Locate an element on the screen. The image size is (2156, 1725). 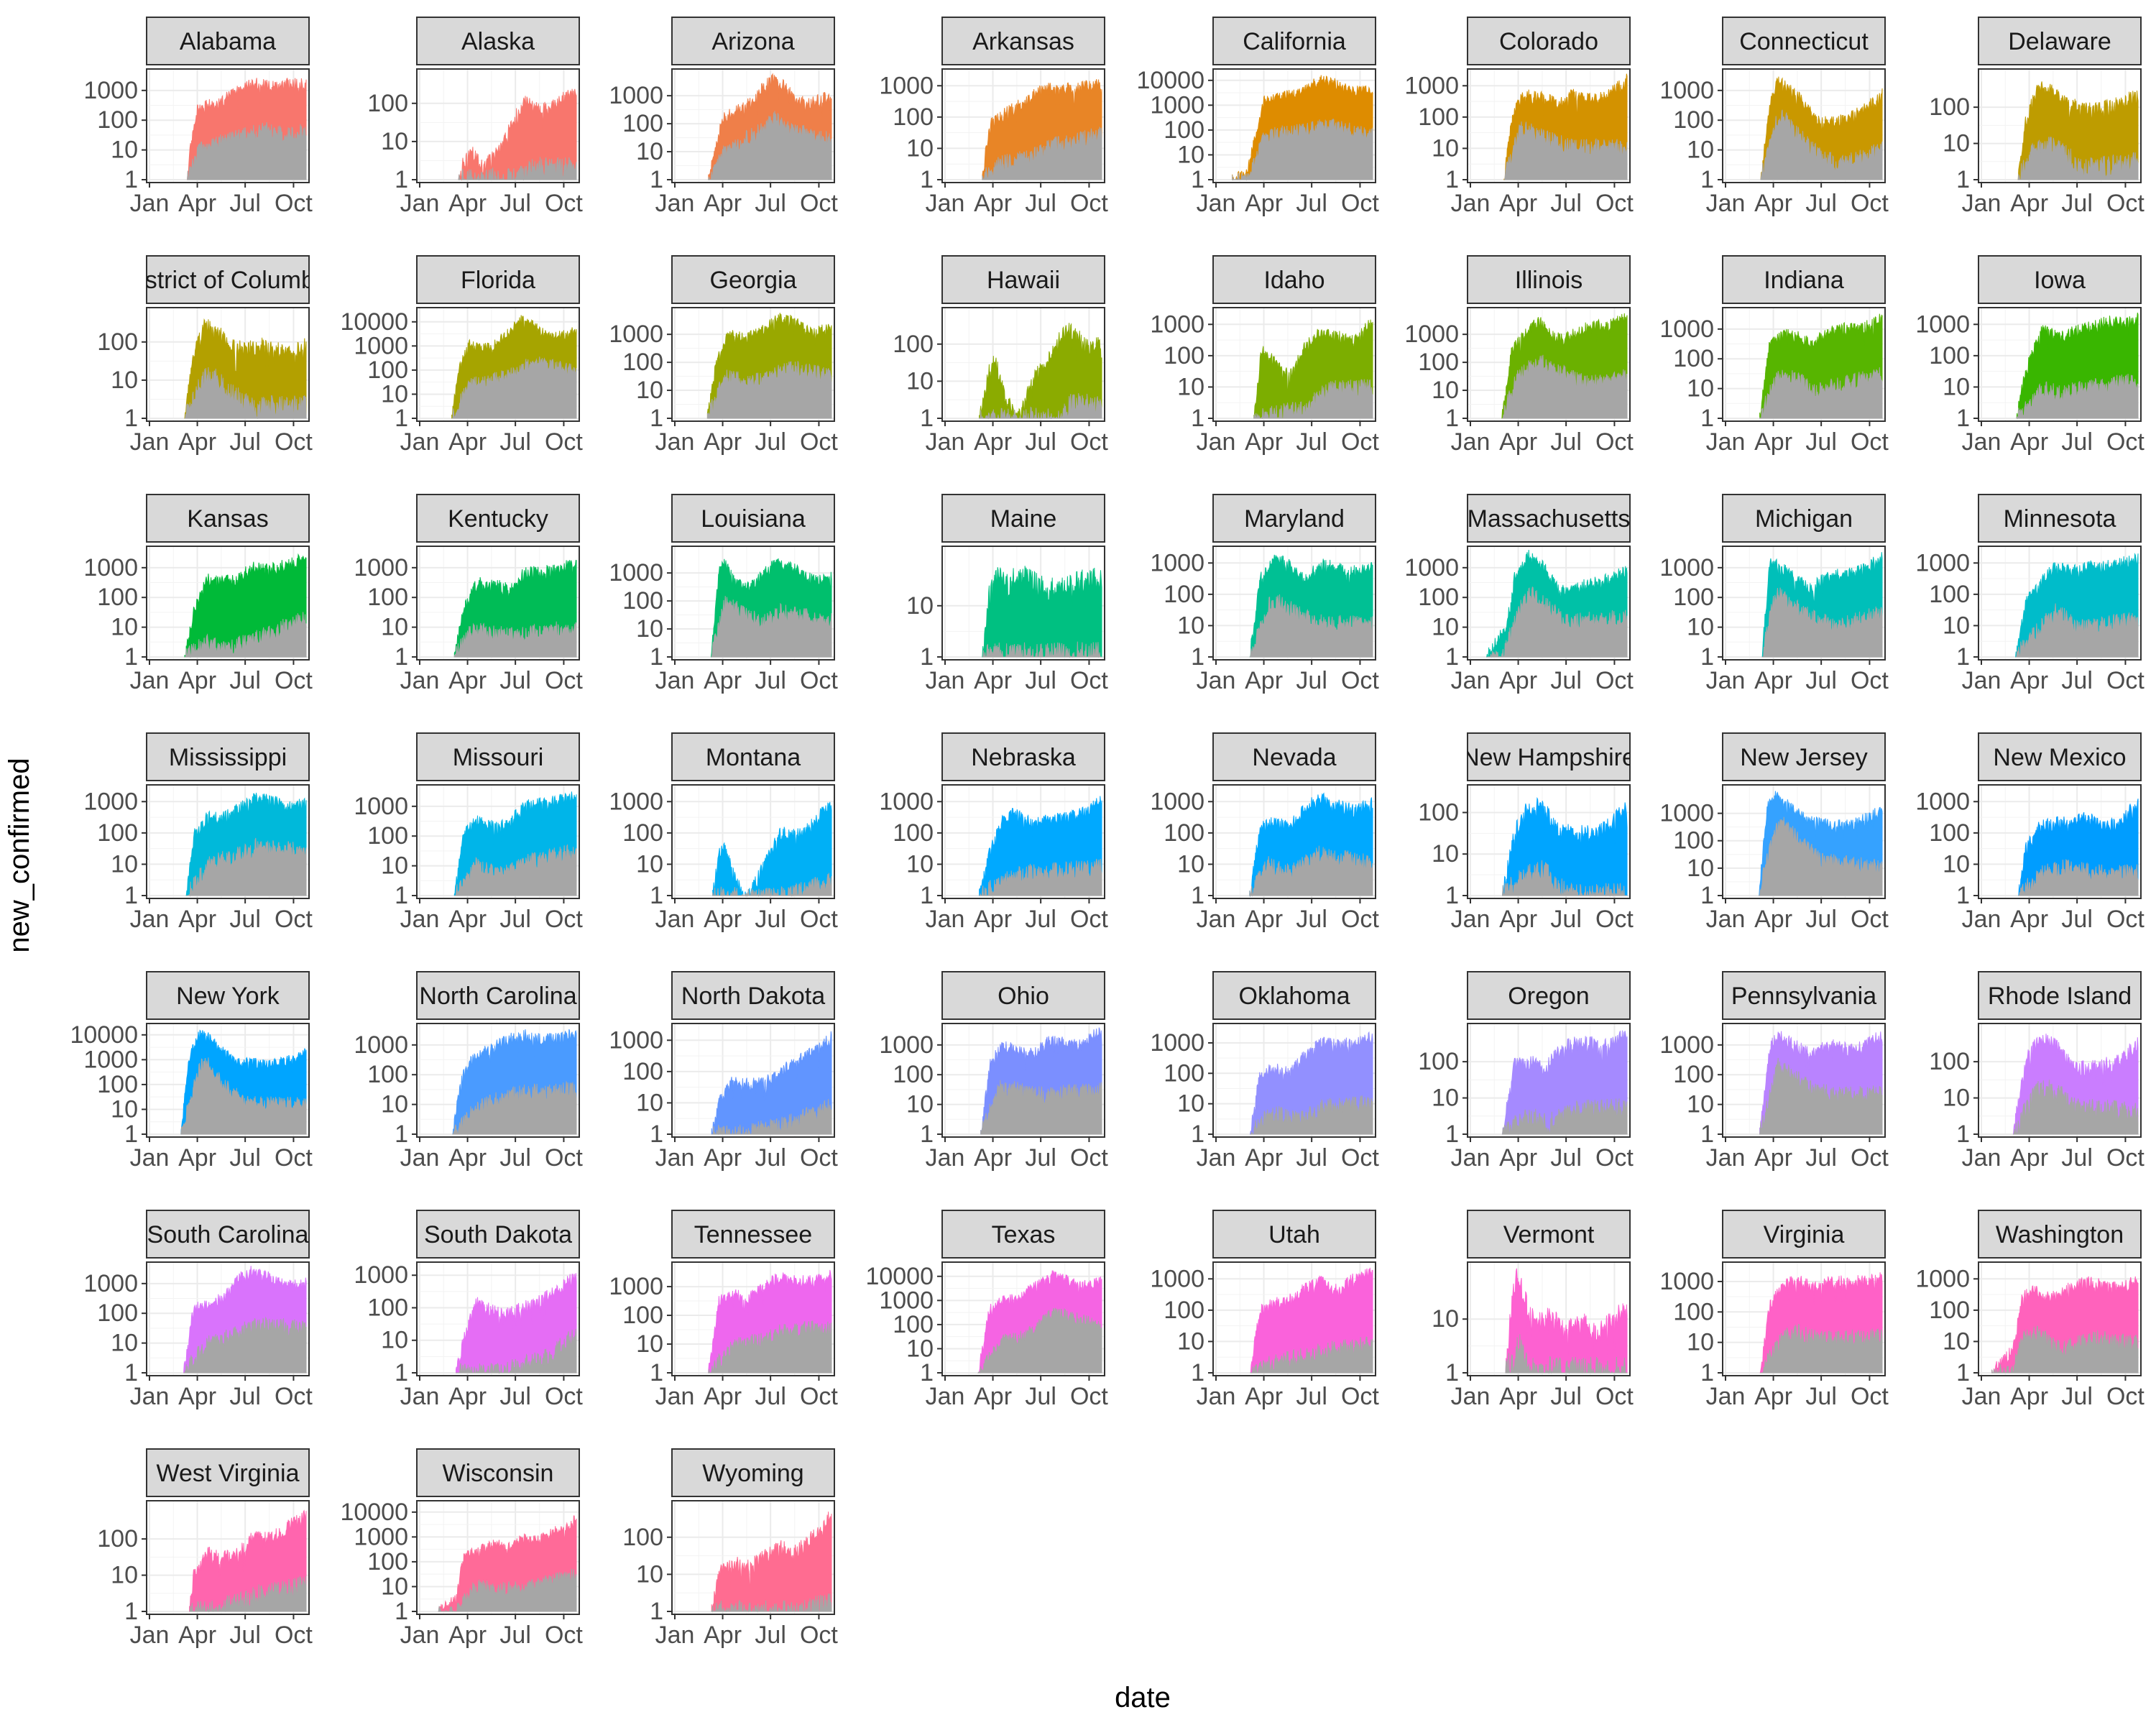
facet-strip-label: South Dakota is located at coordinates (498, 1234).